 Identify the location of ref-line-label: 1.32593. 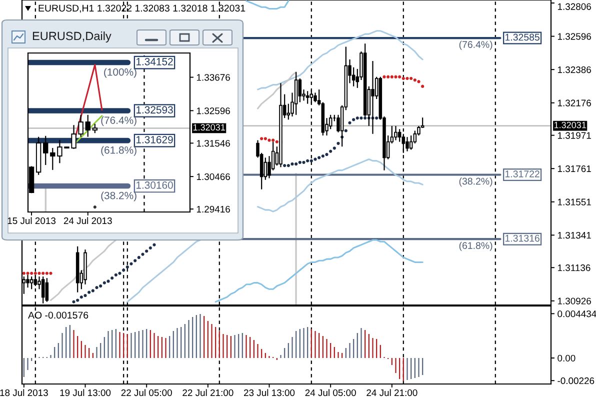
(154, 110).